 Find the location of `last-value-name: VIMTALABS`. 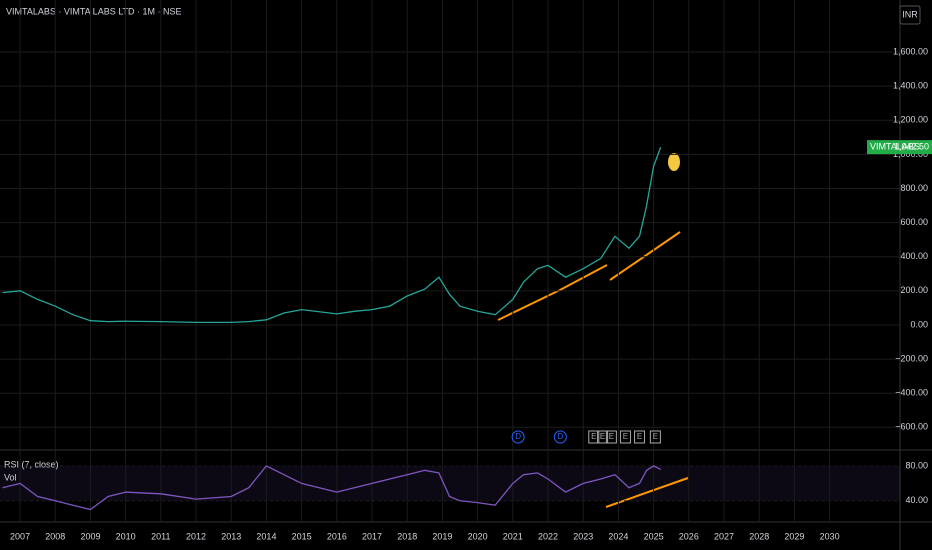

last-value-name: VIMTALABS is located at coordinates (895, 147).